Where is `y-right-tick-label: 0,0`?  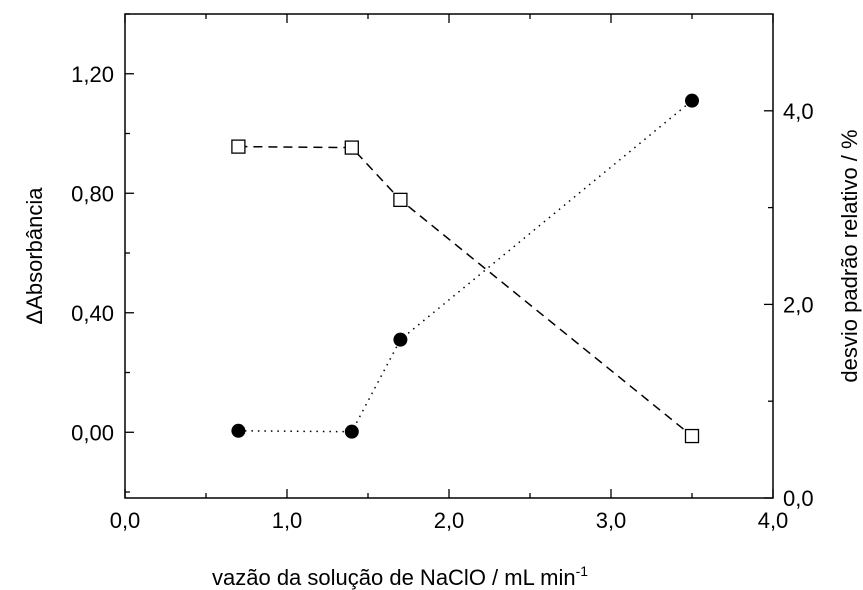 y-right-tick-label: 0,0 is located at coordinates (798, 498).